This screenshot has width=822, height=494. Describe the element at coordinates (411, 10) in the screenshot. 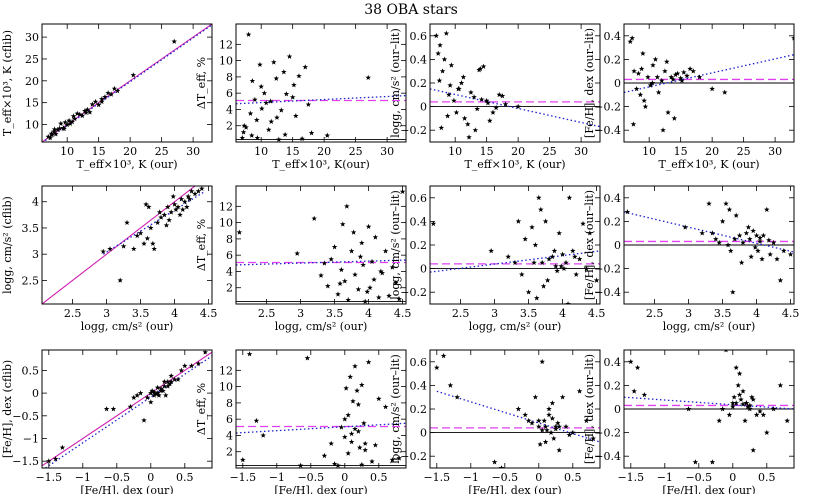

I see `figure-title: 38 OBA stars` at that location.